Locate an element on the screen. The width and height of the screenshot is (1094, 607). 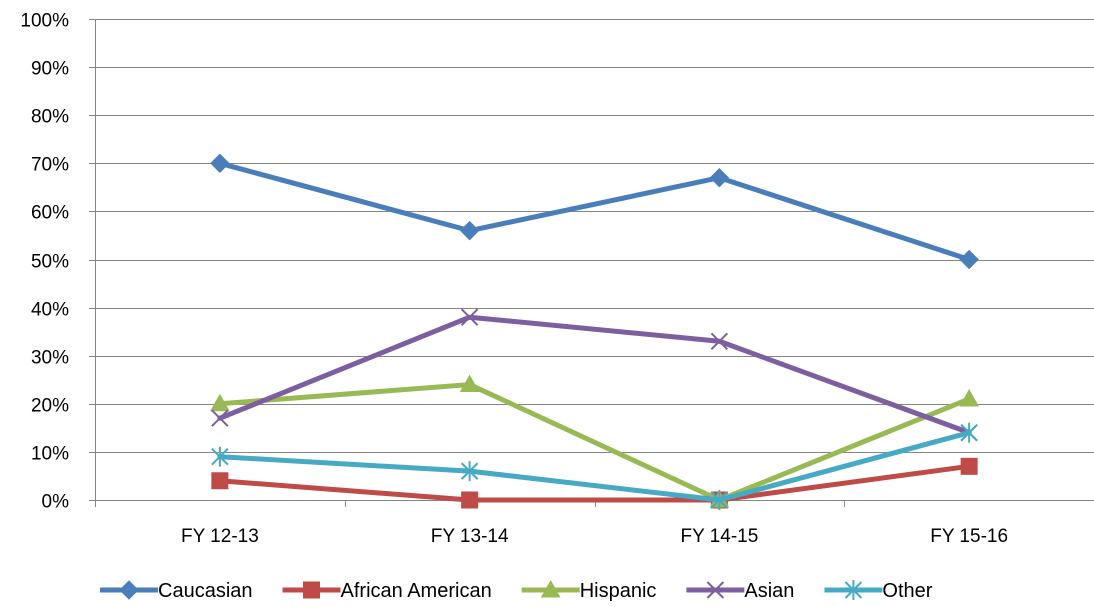
series-line-other is located at coordinates (594, 466).